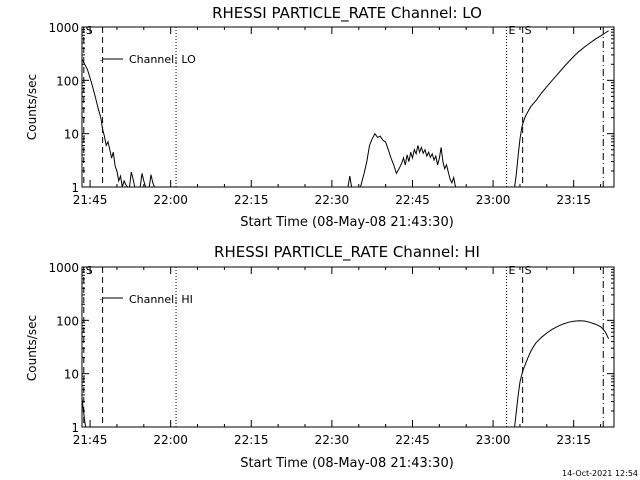  What do you see at coordinates (347, 13) in the screenshot?
I see `chart-title: RHESSI PARTICLE_RATE Channel: LO` at bounding box center [347, 13].